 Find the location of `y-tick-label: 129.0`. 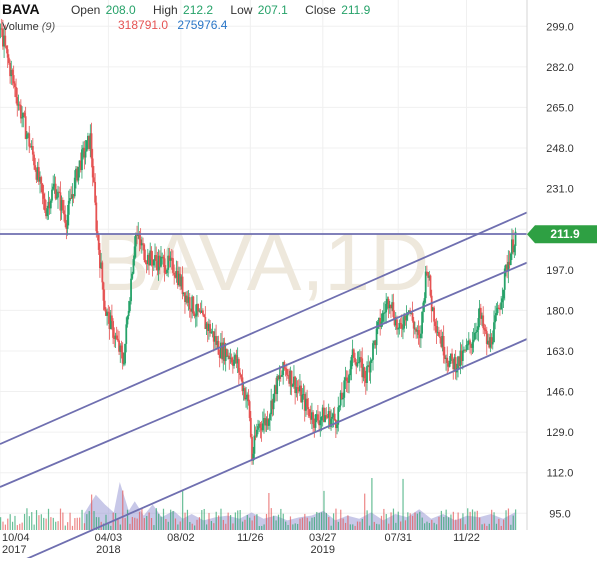

y-tick-label: 129.0 is located at coordinates (560, 433).